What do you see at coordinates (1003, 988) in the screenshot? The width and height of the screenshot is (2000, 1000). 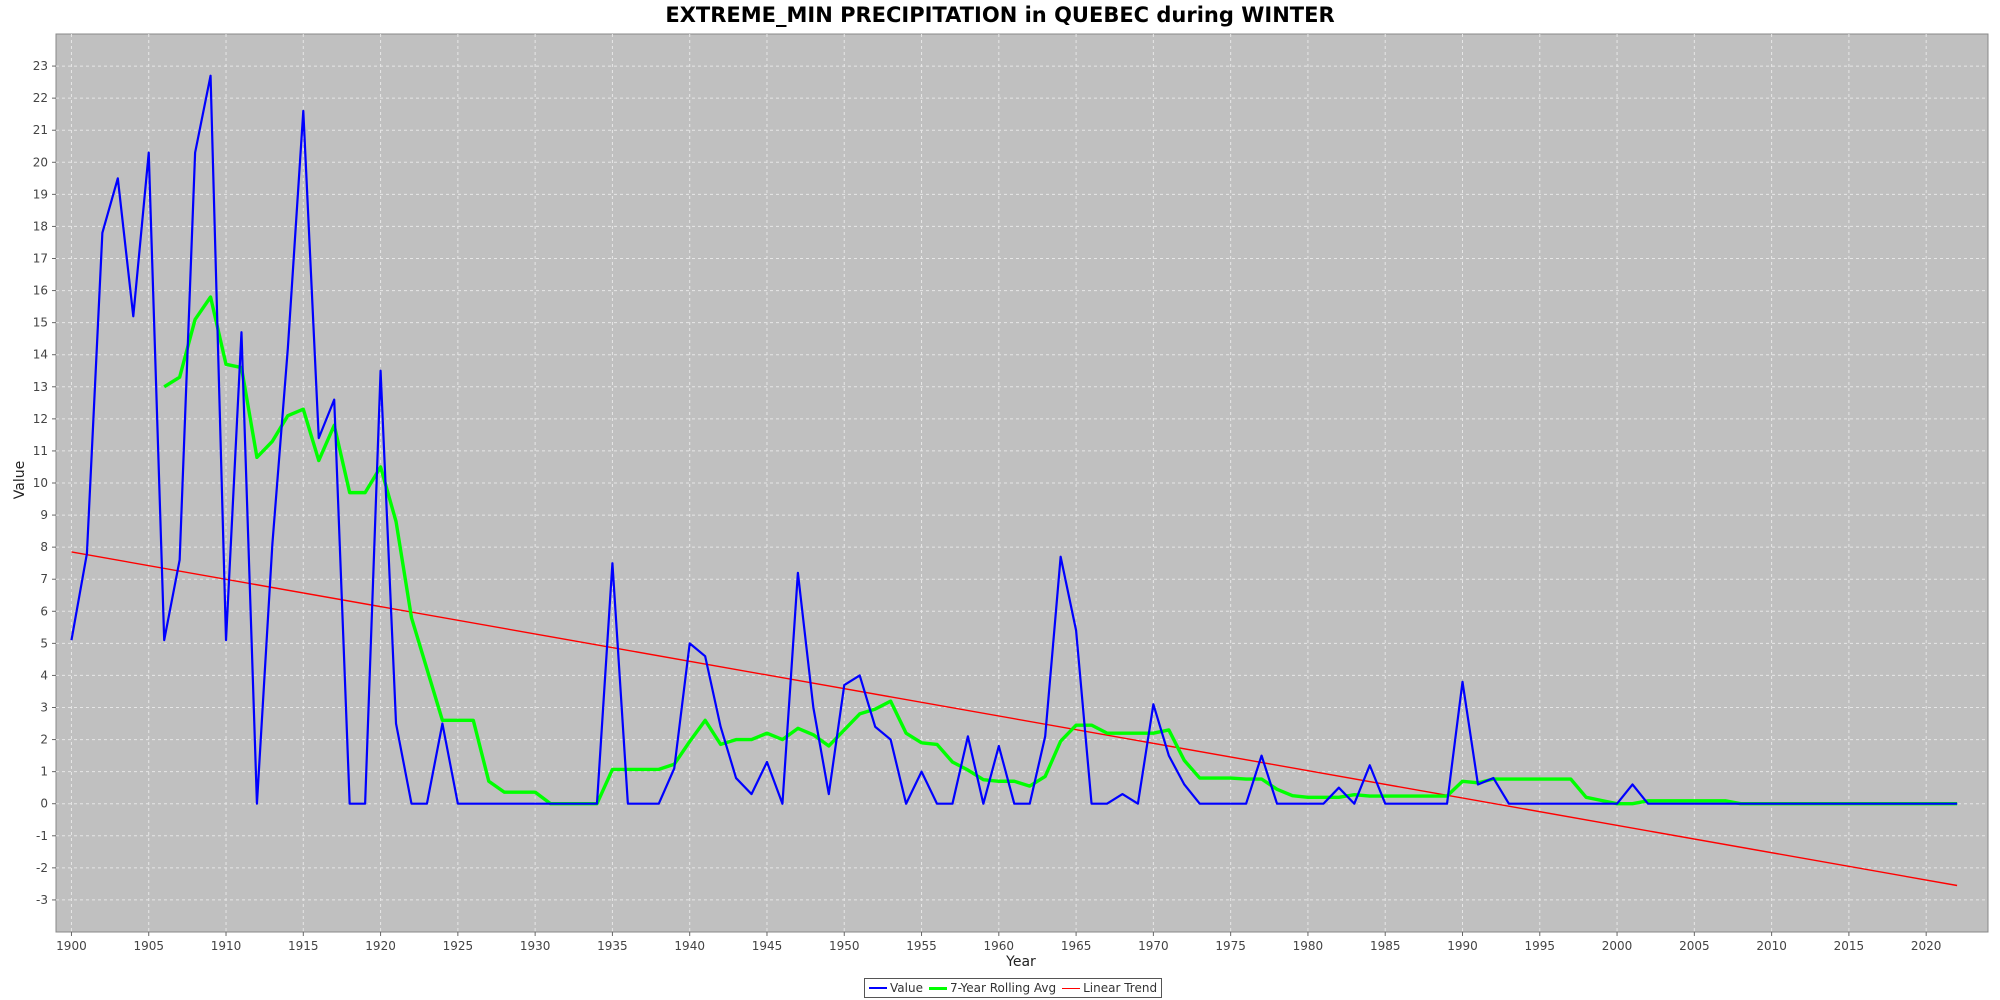 I see `legend-label-rolling-avg: 7-Year Rolling Avg` at bounding box center [1003, 988].